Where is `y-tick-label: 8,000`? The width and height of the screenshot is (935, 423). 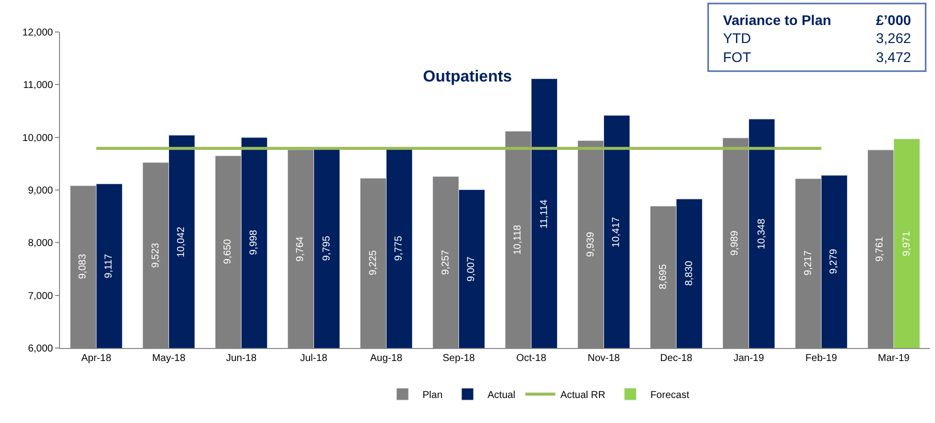 y-tick-label: 8,000 is located at coordinates (41, 244).